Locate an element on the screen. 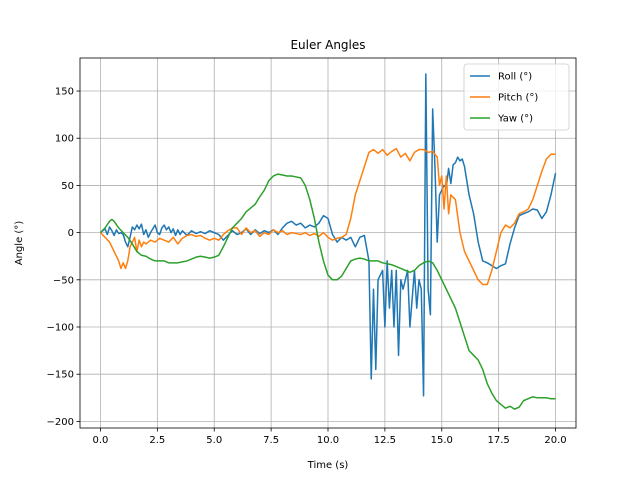 This screenshot has height=480, width=640. x-tick-label: 0.0 is located at coordinates (101, 440).